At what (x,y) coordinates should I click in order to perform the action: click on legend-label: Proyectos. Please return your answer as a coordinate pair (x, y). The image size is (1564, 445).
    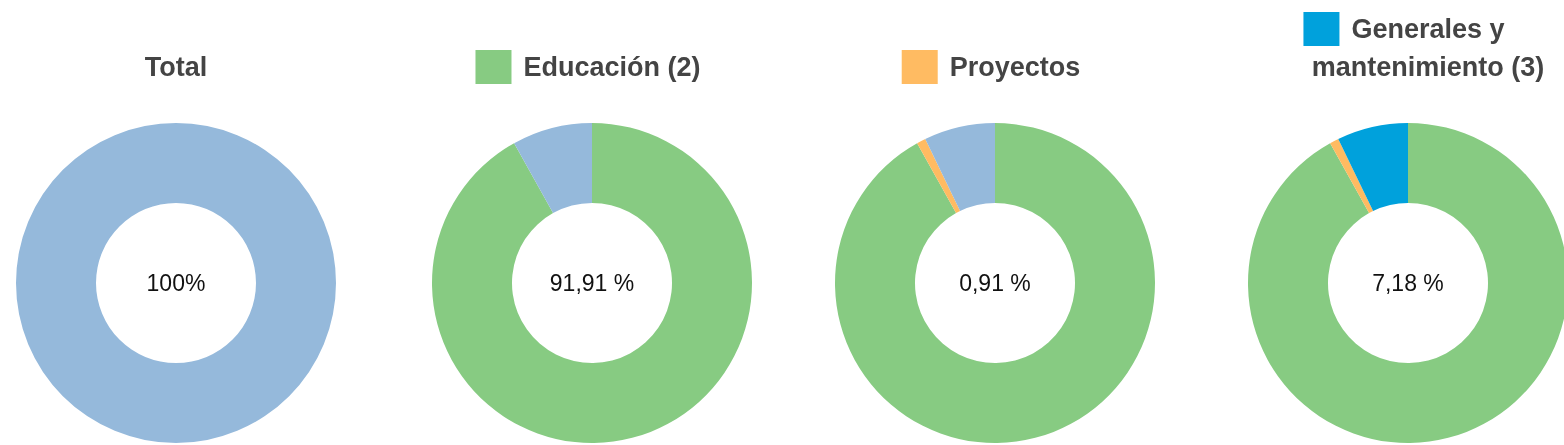
    Looking at the image, I should click on (1015, 67).